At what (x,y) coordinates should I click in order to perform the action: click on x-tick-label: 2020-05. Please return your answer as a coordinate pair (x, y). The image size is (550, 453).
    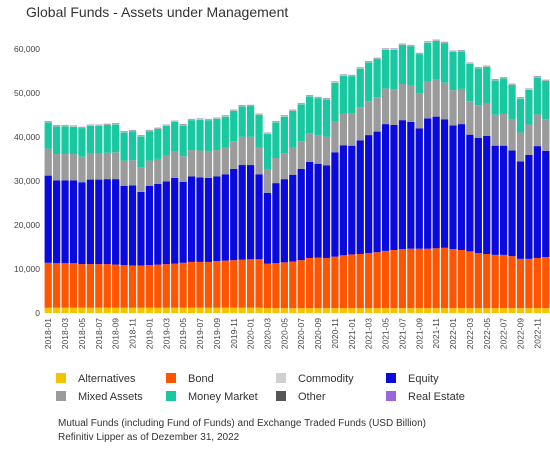
    Looking at the image, I should click on (284, 333).